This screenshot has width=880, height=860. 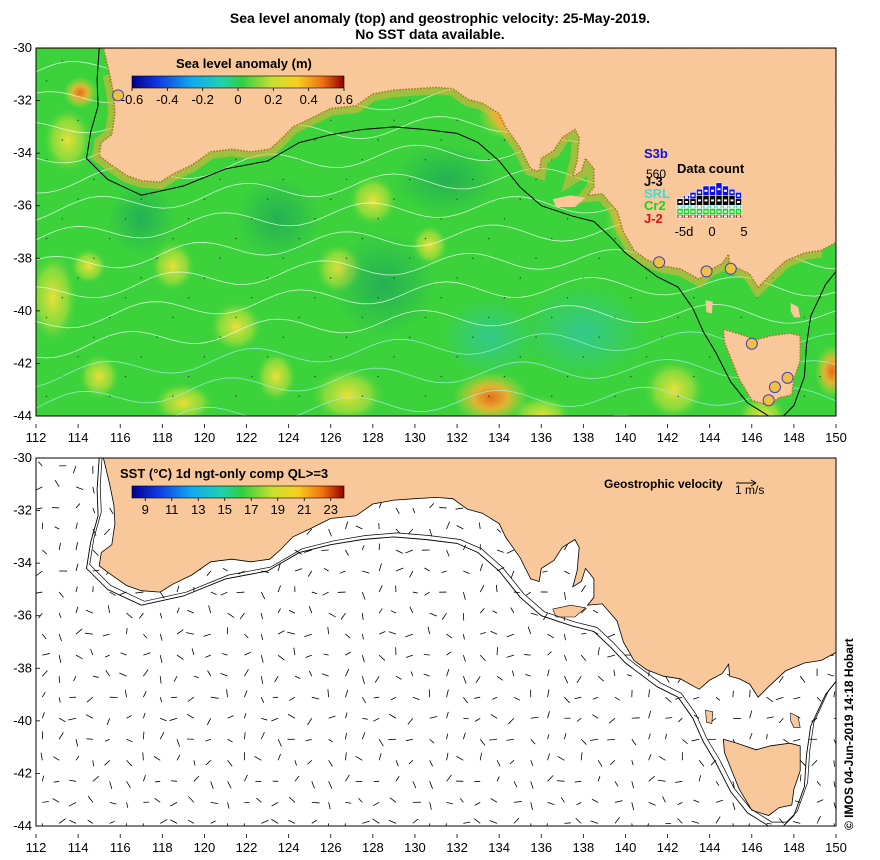 What do you see at coordinates (198, 509) in the screenshot?
I see `colorbar-tick-label: 13` at bounding box center [198, 509].